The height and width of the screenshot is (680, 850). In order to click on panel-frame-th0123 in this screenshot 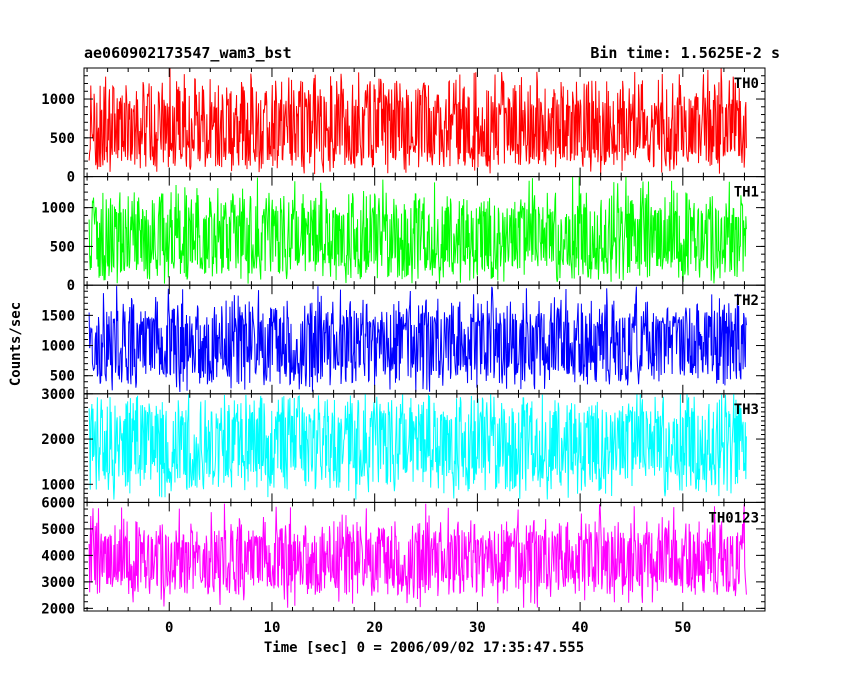, I will do `click(424, 556)`.